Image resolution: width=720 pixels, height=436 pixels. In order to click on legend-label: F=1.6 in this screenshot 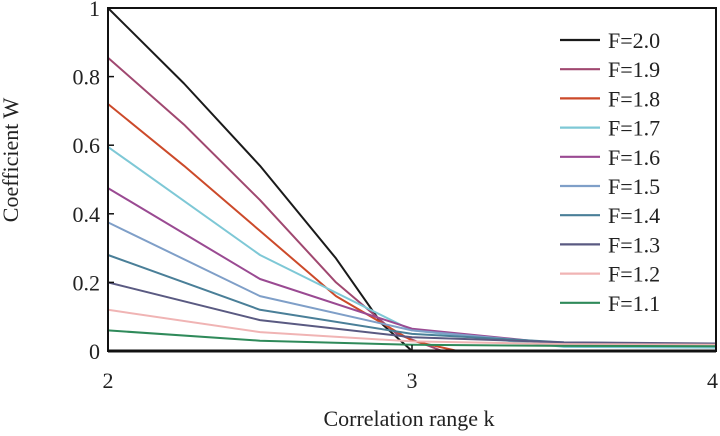, I will do `click(634, 157)`.